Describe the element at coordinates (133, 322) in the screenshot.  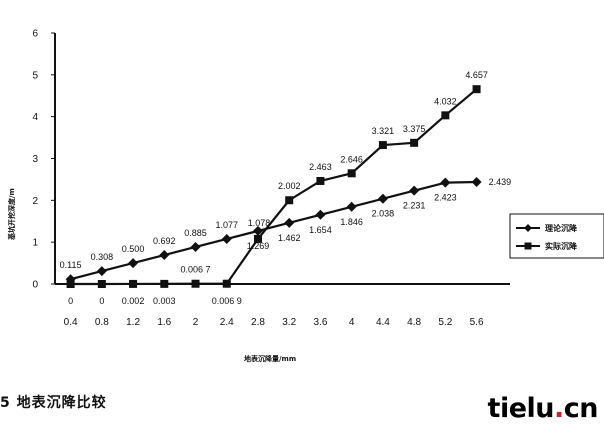
I see `x-tick-label: 1.2` at that location.